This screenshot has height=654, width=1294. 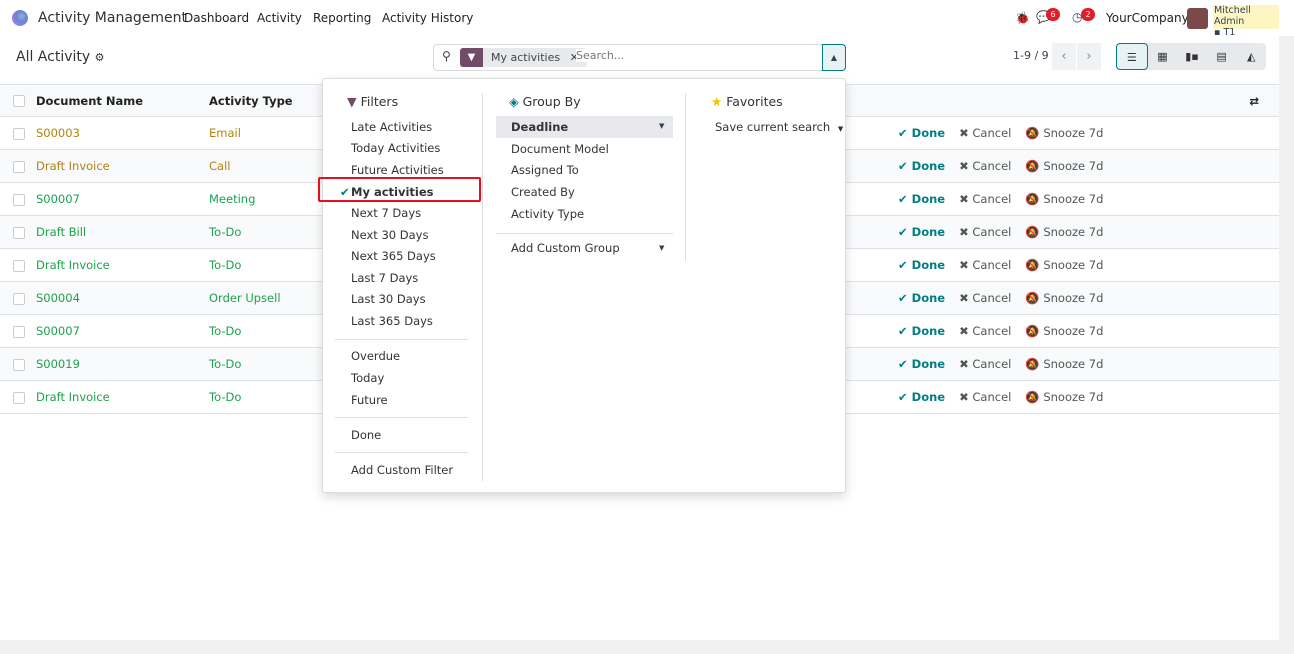 I want to click on select-all-checkbox, so click(x=19, y=101).